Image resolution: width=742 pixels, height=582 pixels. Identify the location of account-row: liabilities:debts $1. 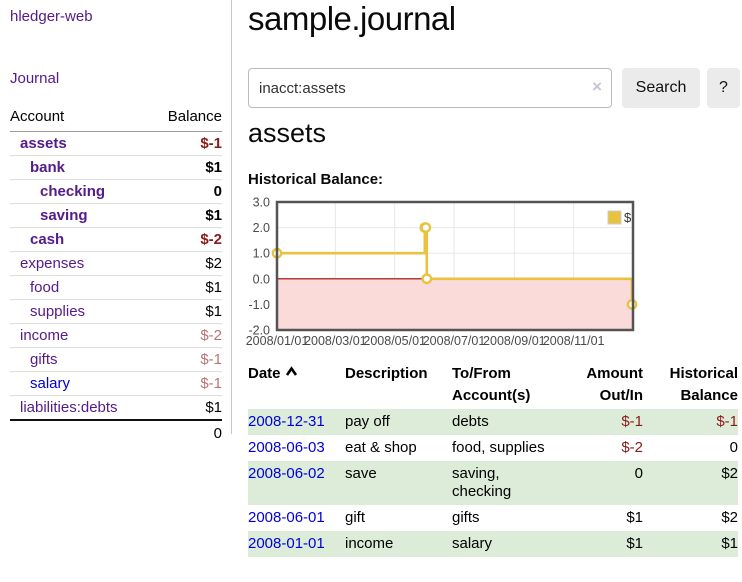
(116, 407).